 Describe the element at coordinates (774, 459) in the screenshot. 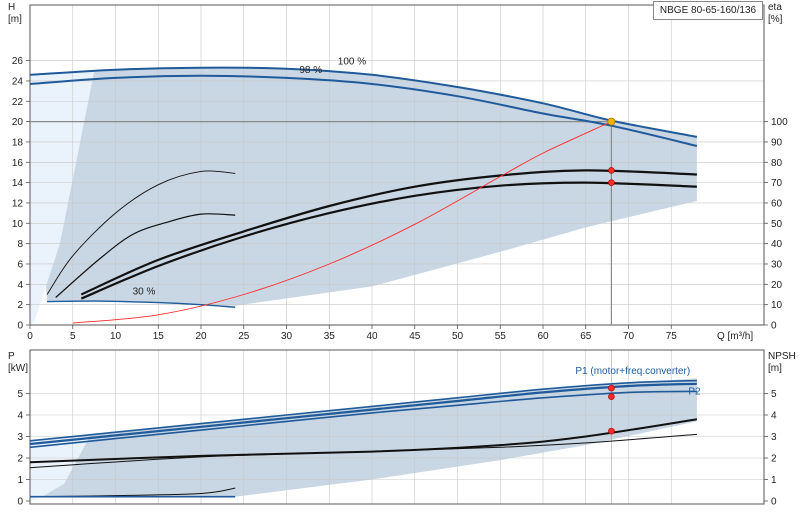

I see `y-tick-label-right: 2` at that location.